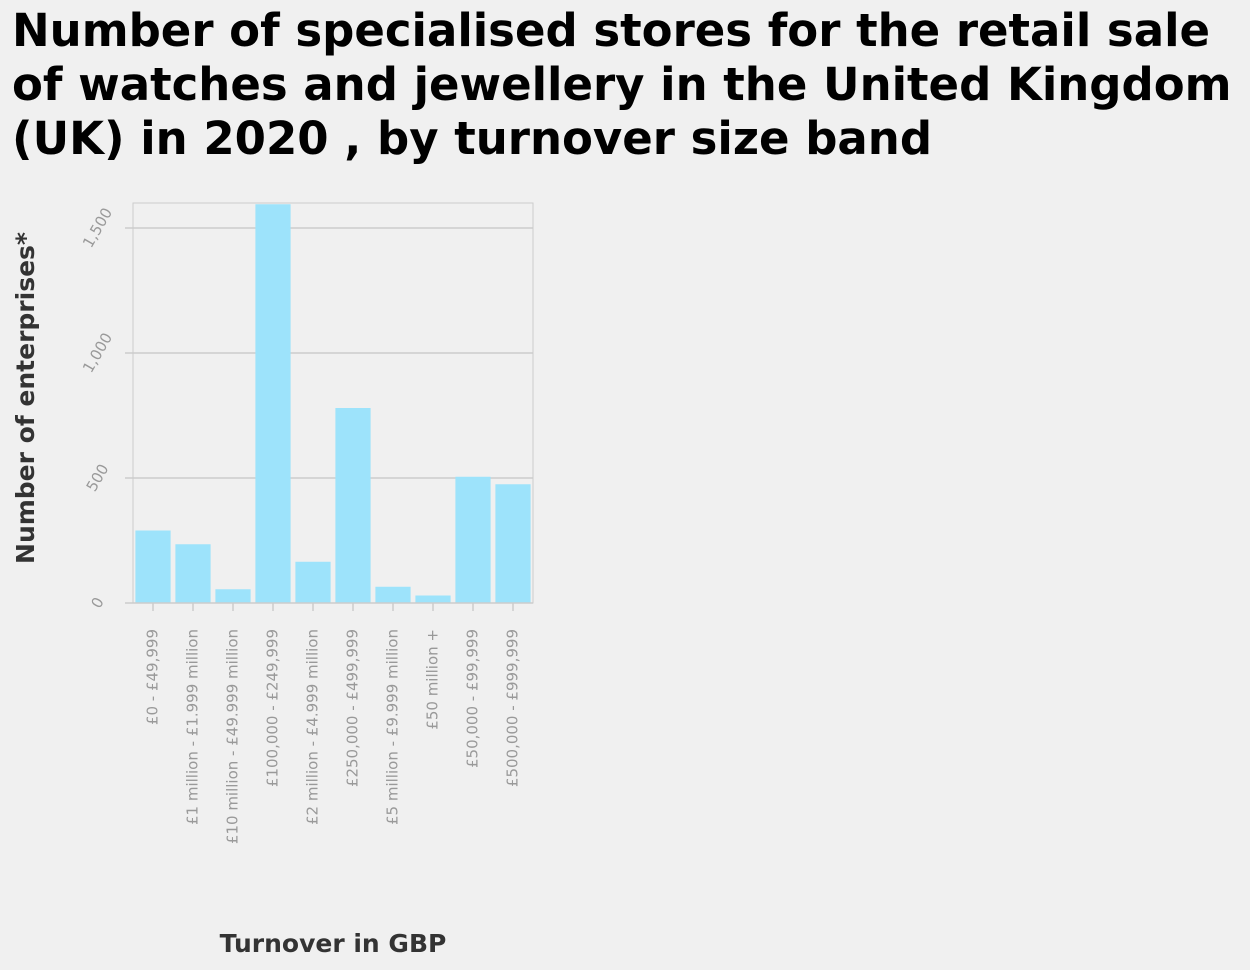 The height and width of the screenshot is (970, 1250). What do you see at coordinates (97, 228) in the screenshot?
I see `y-tick-label: 1,500` at bounding box center [97, 228].